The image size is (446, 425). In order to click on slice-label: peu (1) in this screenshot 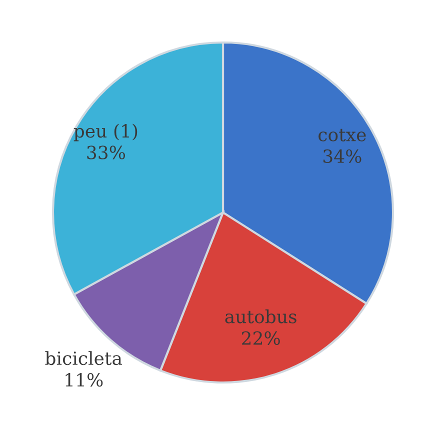, I will do `click(106, 133)`.